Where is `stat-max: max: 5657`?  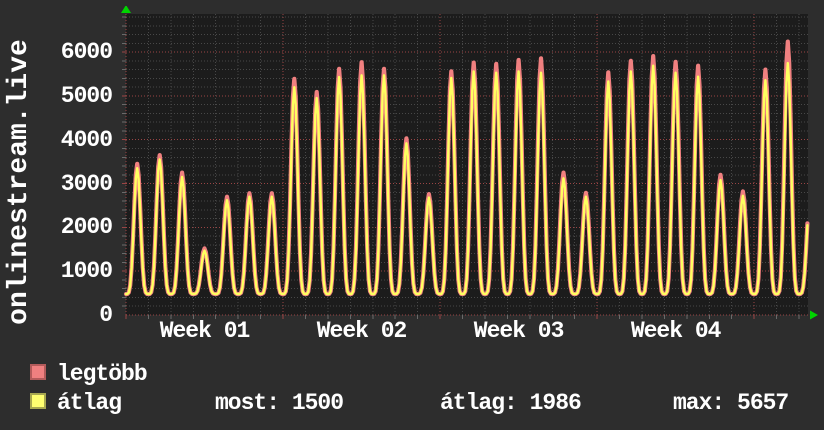
stat-max: max: 5657 is located at coordinates (731, 403).